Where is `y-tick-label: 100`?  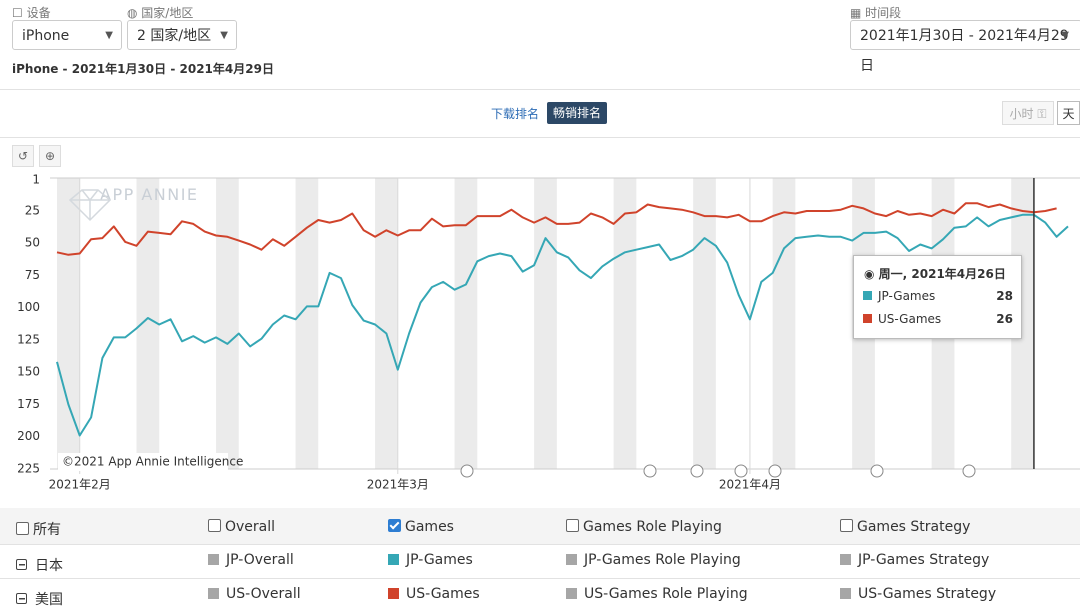 y-tick-label: 100 is located at coordinates (28, 307).